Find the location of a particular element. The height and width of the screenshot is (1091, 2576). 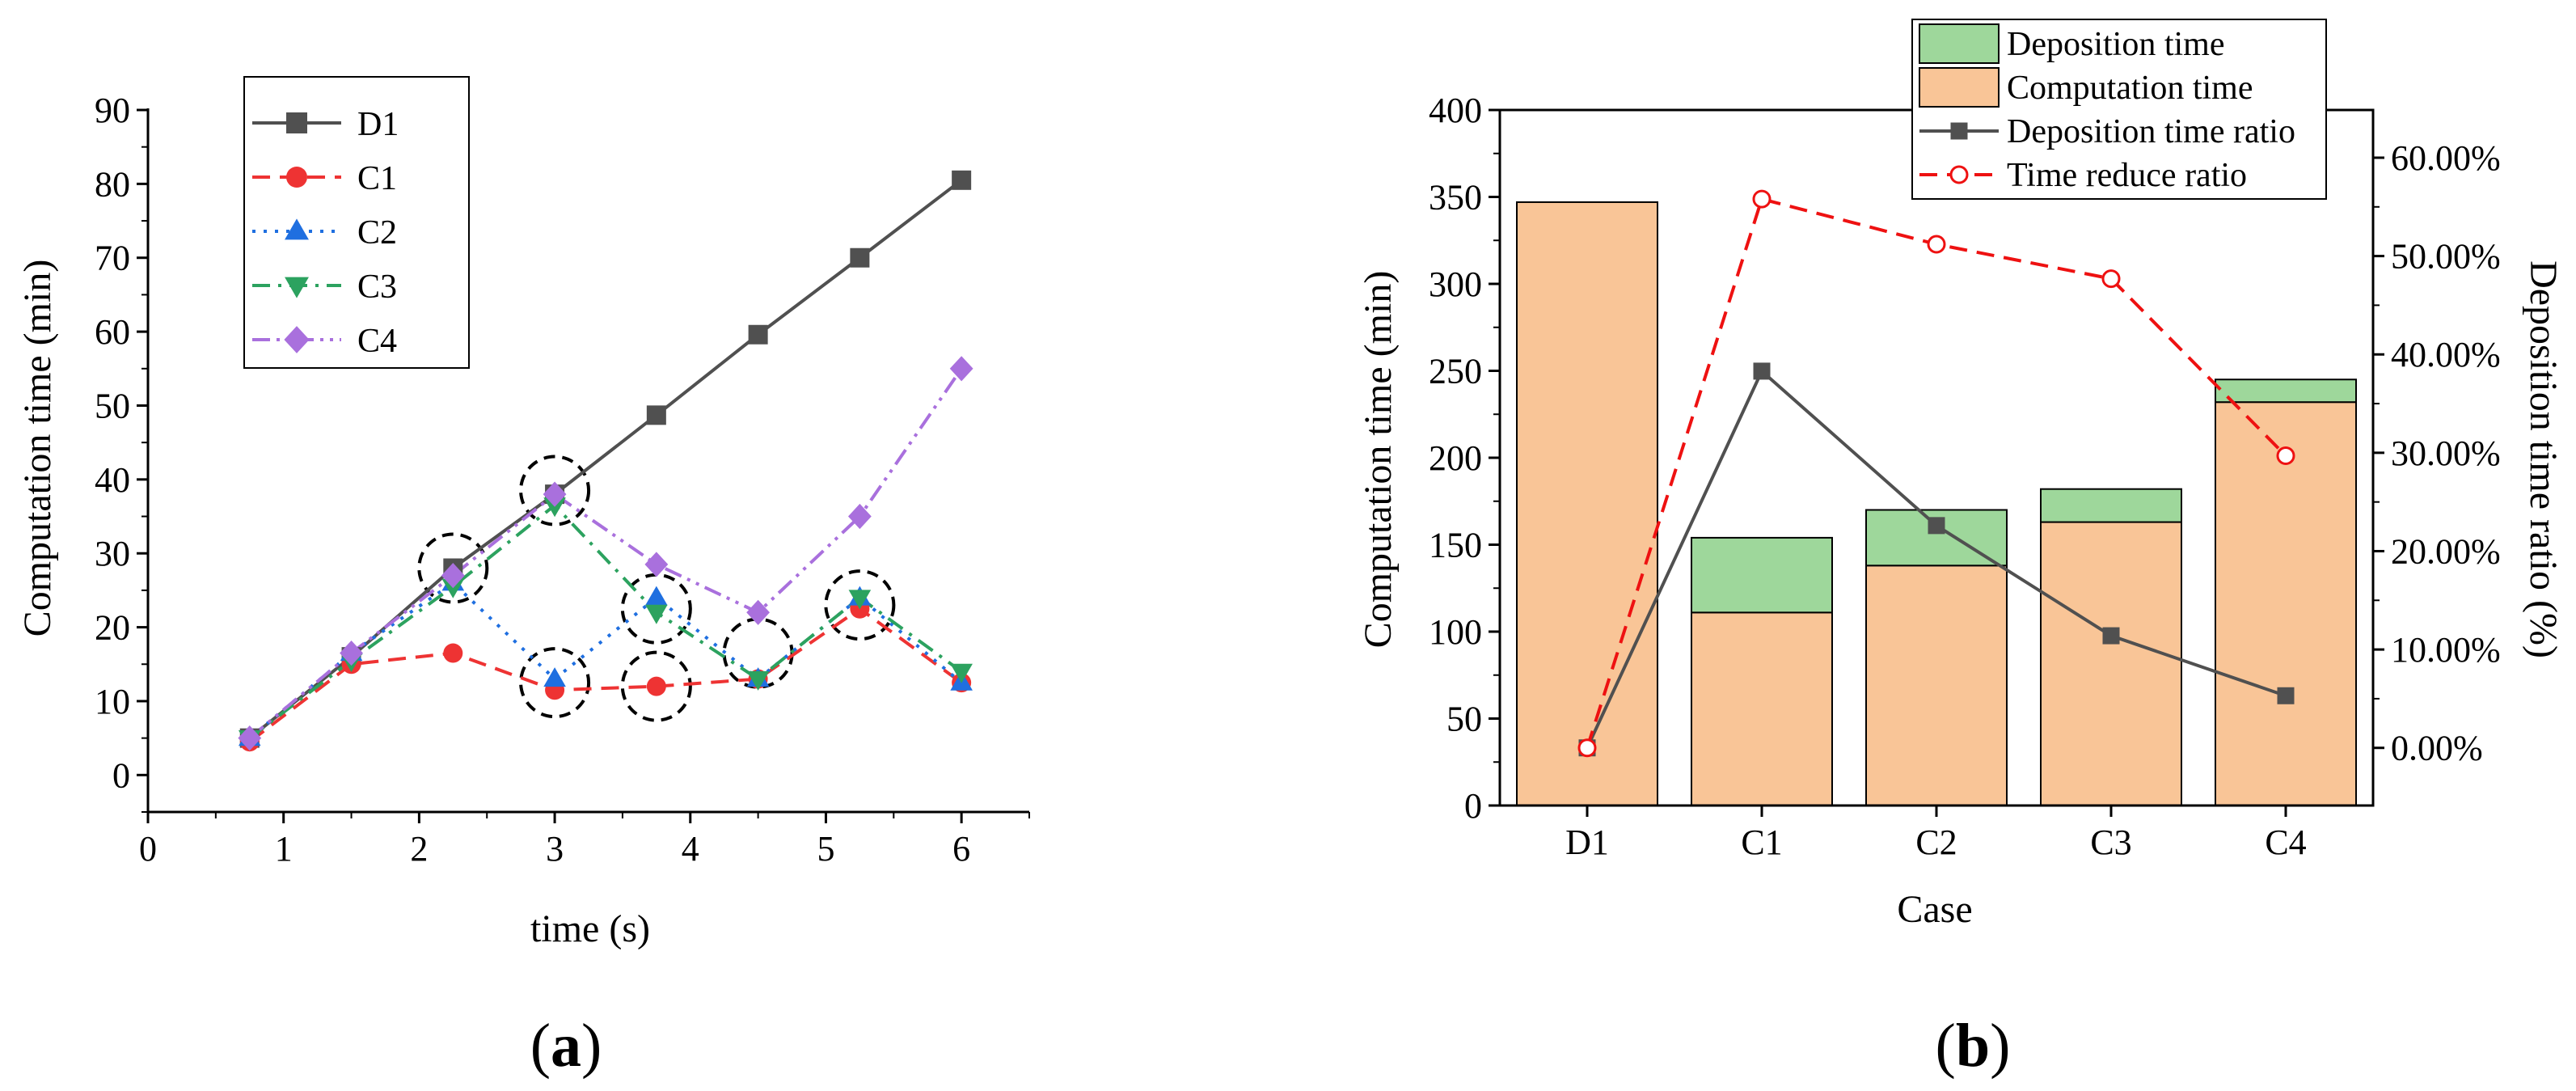

panel-a-y-tick-label: 40 is located at coordinates (112, 480).